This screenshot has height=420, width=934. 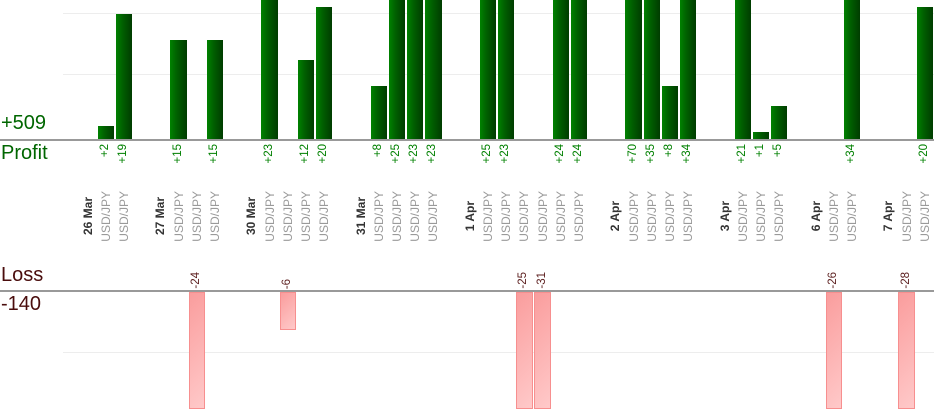 What do you see at coordinates (467, 140) in the screenshot?
I see `profit-axis-line` at bounding box center [467, 140].